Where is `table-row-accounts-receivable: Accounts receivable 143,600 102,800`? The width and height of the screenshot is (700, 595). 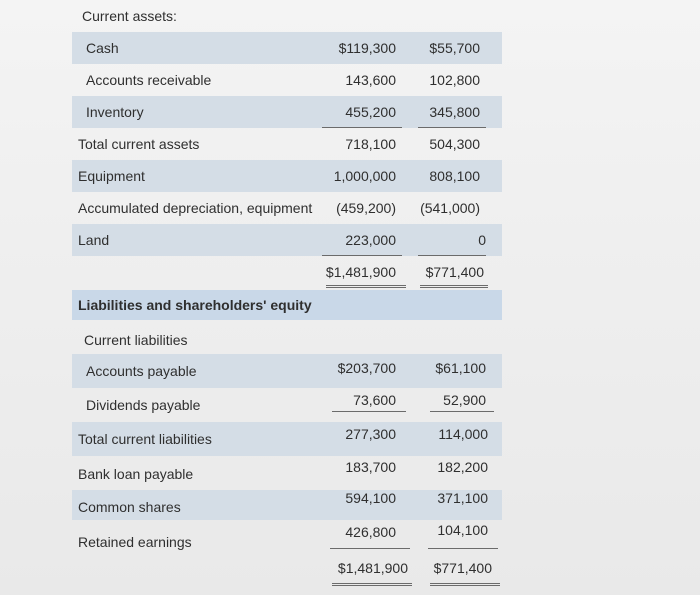 table-row-accounts-receivable: Accounts receivable 143,600 102,800 is located at coordinates (287, 80).